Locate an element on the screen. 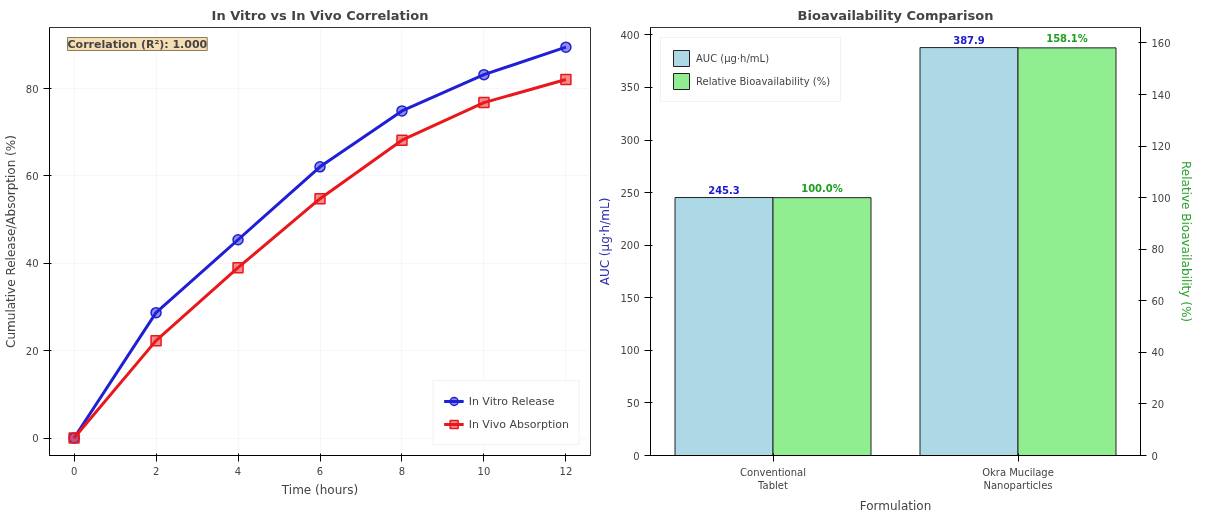 The image size is (1209, 523). x-tick-label: Okra Mucilage Nanoparticles is located at coordinates (1018, 478).